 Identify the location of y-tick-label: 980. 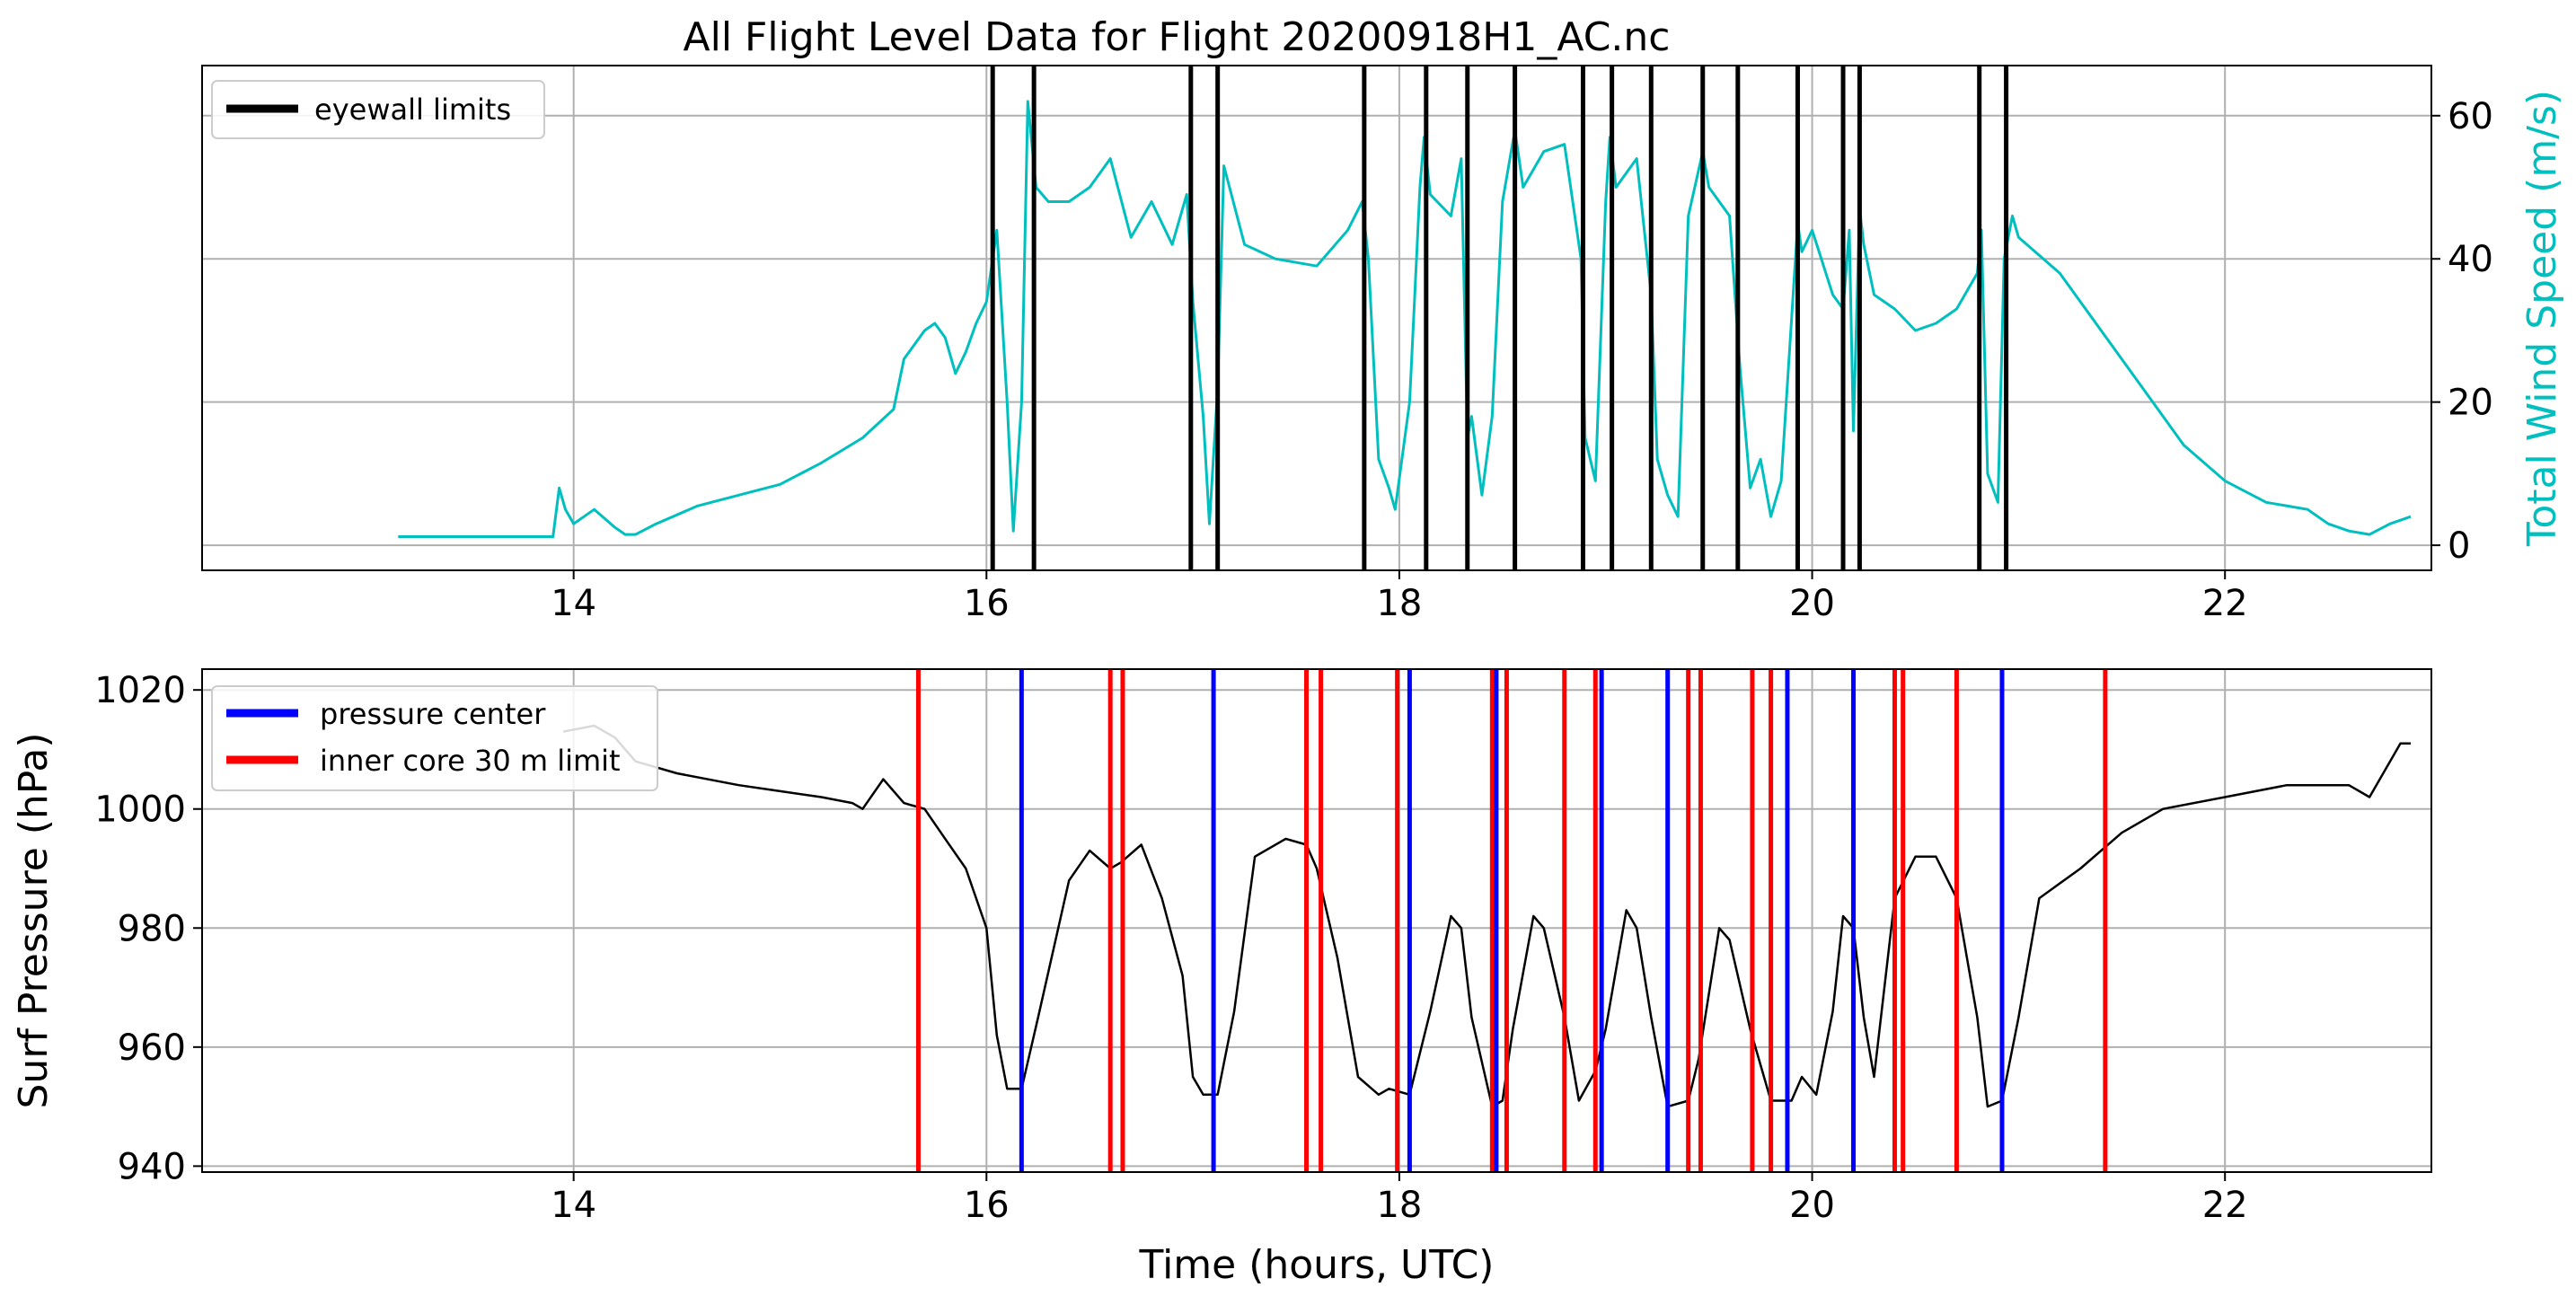
(152, 928).